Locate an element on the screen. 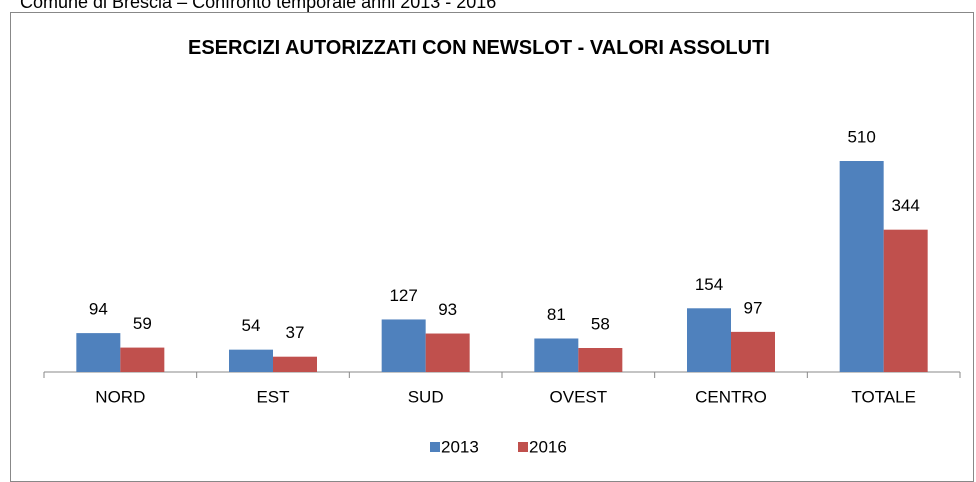  x-tick-label: TOTALE is located at coordinates (883, 396).